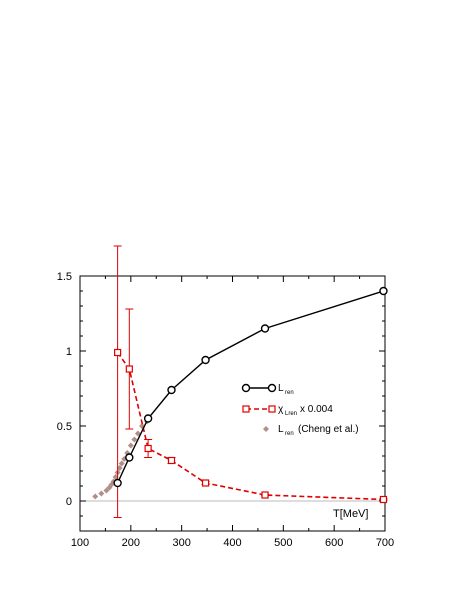 The image size is (463, 599). I want to click on y-tick-label: 1, so click(69, 352).